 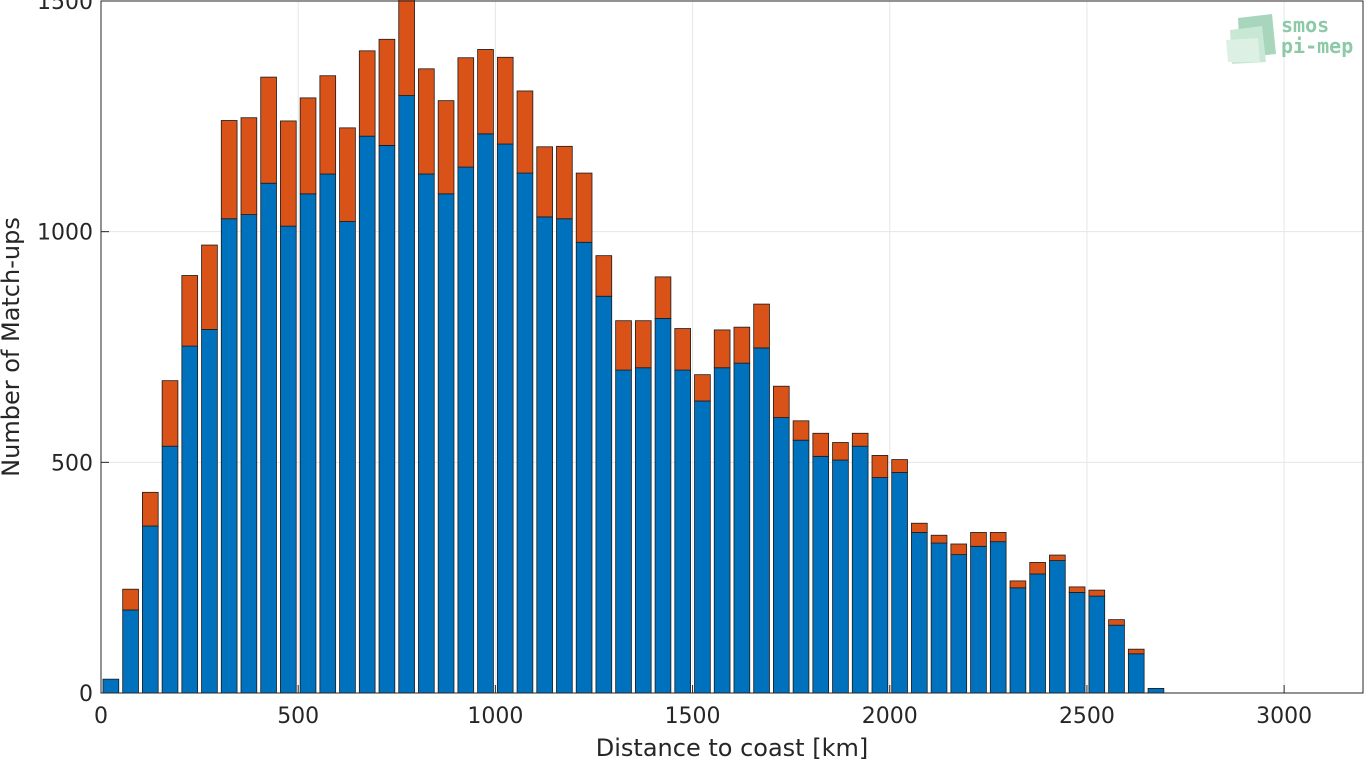 What do you see at coordinates (298, 716) in the screenshot?
I see `x-tick-label: 500` at bounding box center [298, 716].